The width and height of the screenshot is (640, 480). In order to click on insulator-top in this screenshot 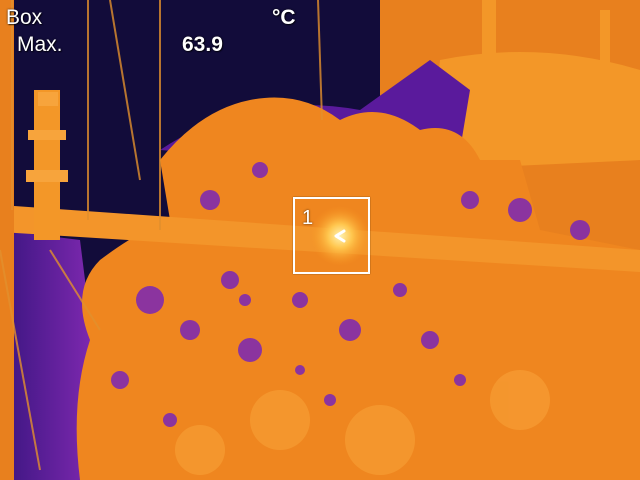, I will do `click(47, 135)`.